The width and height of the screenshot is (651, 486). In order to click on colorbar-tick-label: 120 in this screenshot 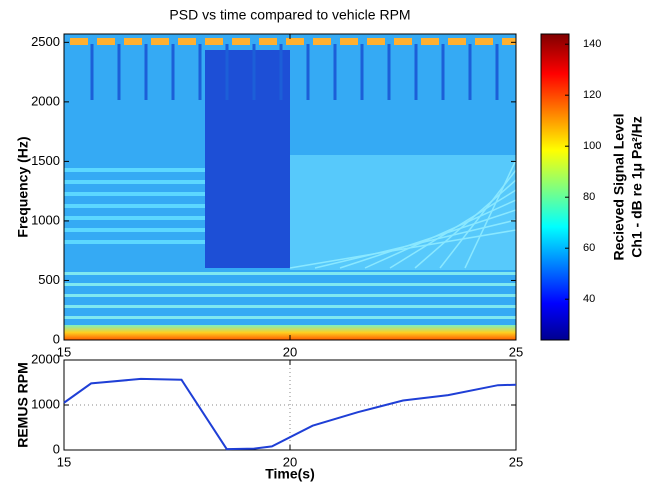, I will do `click(592, 95)`.